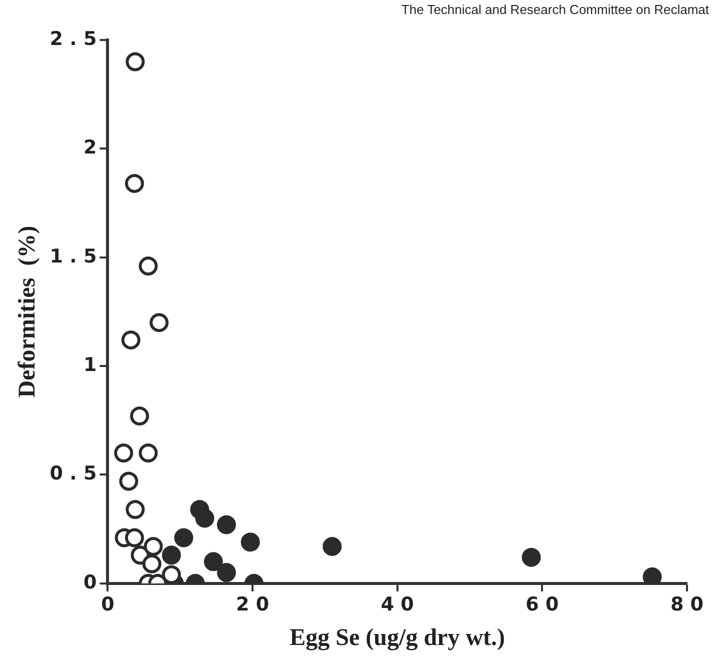 The height and width of the screenshot is (667, 715). I want to click on y-axis-title: Deformities (%), so click(27, 312).